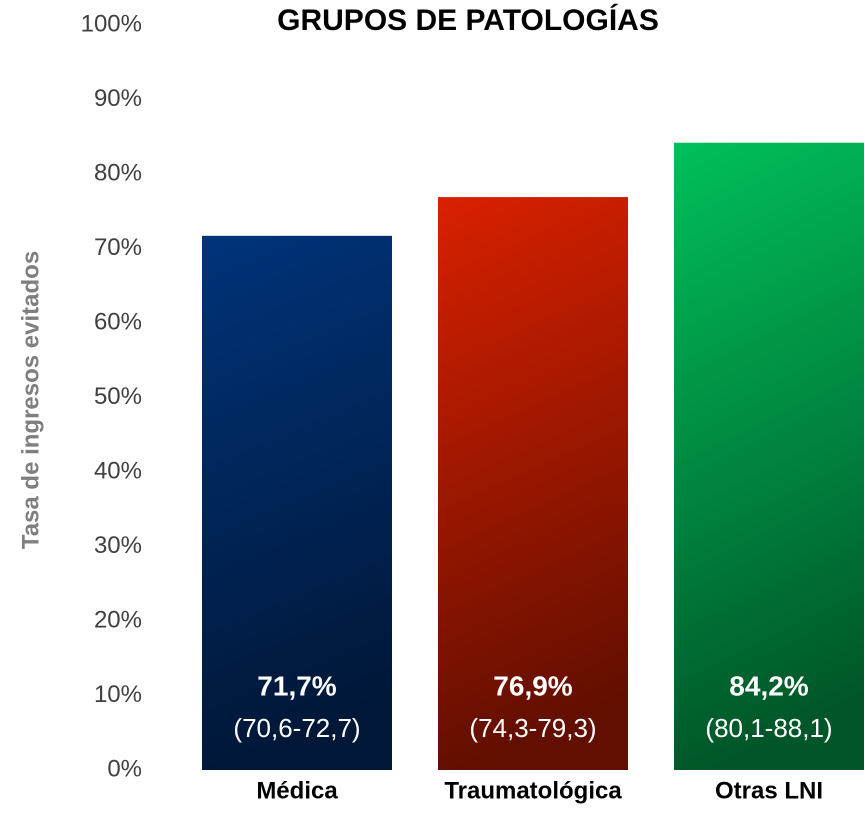  Describe the element at coordinates (118, 172) in the screenshot. I see `y-tick-label: 80%` at that location.